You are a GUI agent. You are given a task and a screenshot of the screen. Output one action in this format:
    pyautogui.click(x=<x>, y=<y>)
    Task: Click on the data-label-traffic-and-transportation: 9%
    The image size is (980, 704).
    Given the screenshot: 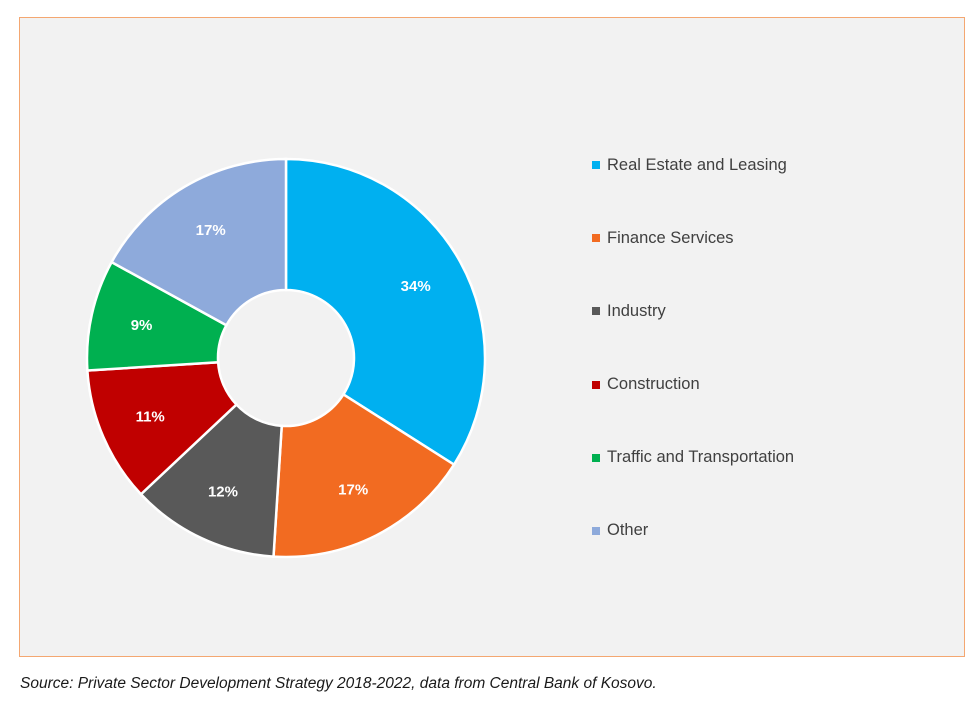 What is the action you would take?
    pyautogui.click(x=142, y=325)
    